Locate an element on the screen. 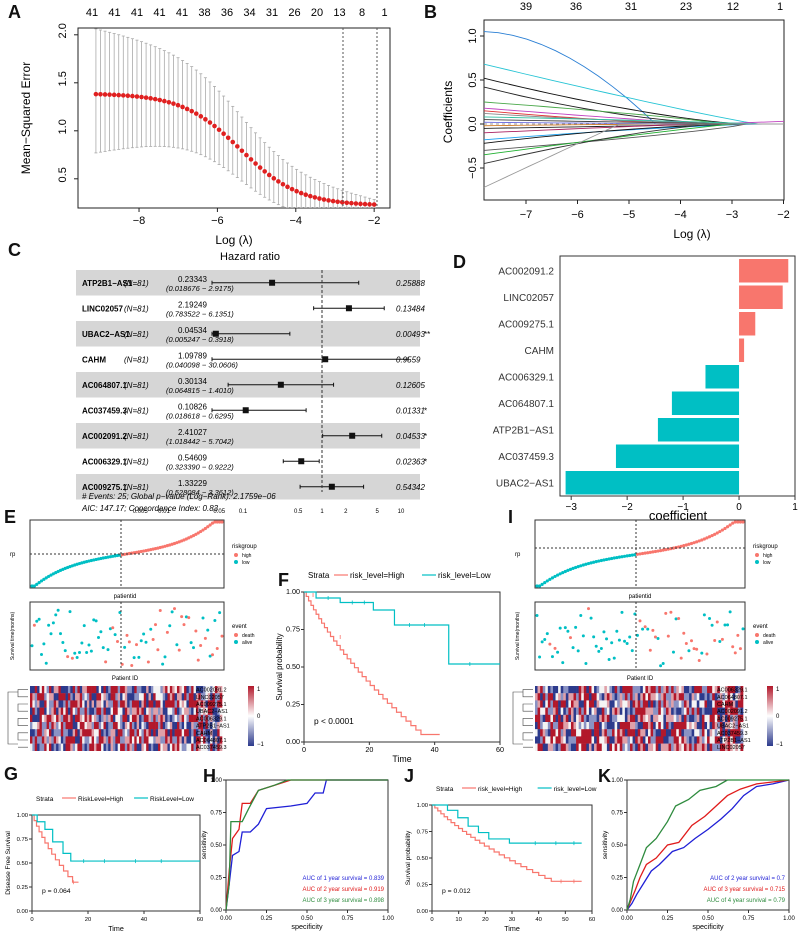 The height and width of the screenshot is (936, 799). panel-c-hr-point is located at coordinates (331, 486).